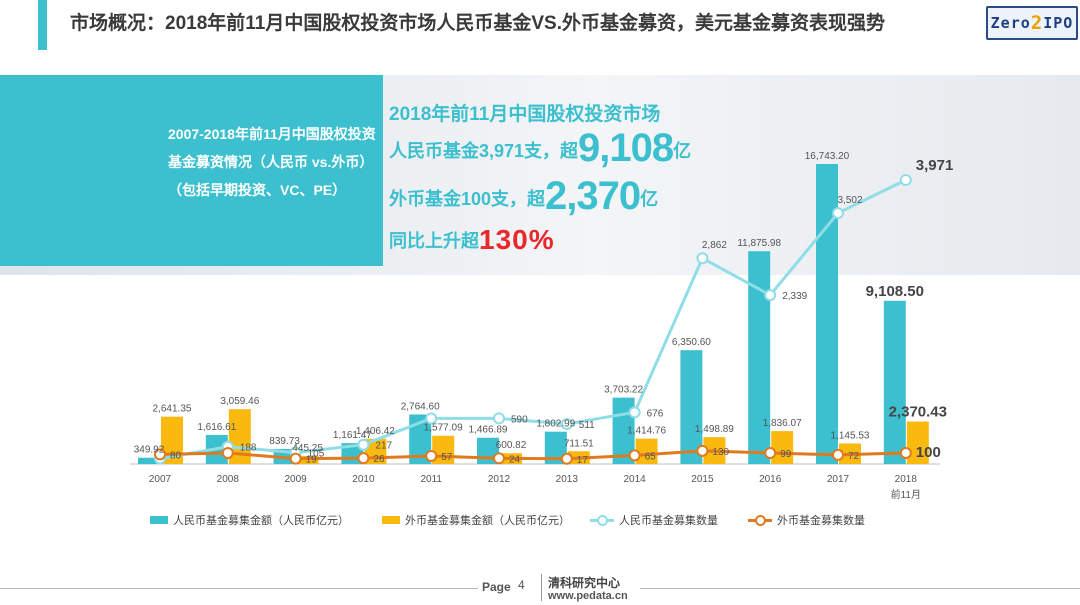  Describe the element at coordinates (555, 447) in the screenshot. I see `bar-rmb-amount-2013` at that location.